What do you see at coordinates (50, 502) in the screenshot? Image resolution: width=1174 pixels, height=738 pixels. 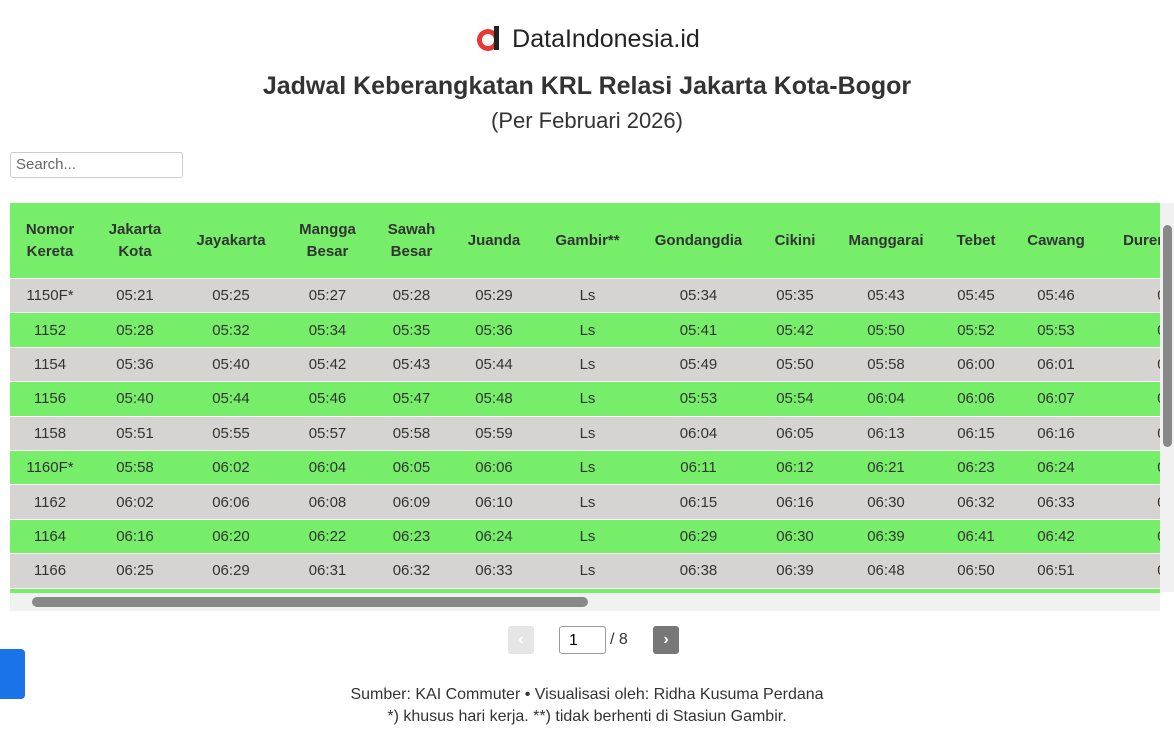 I see `table-cell: 1162` at bounding box center [50, 502].